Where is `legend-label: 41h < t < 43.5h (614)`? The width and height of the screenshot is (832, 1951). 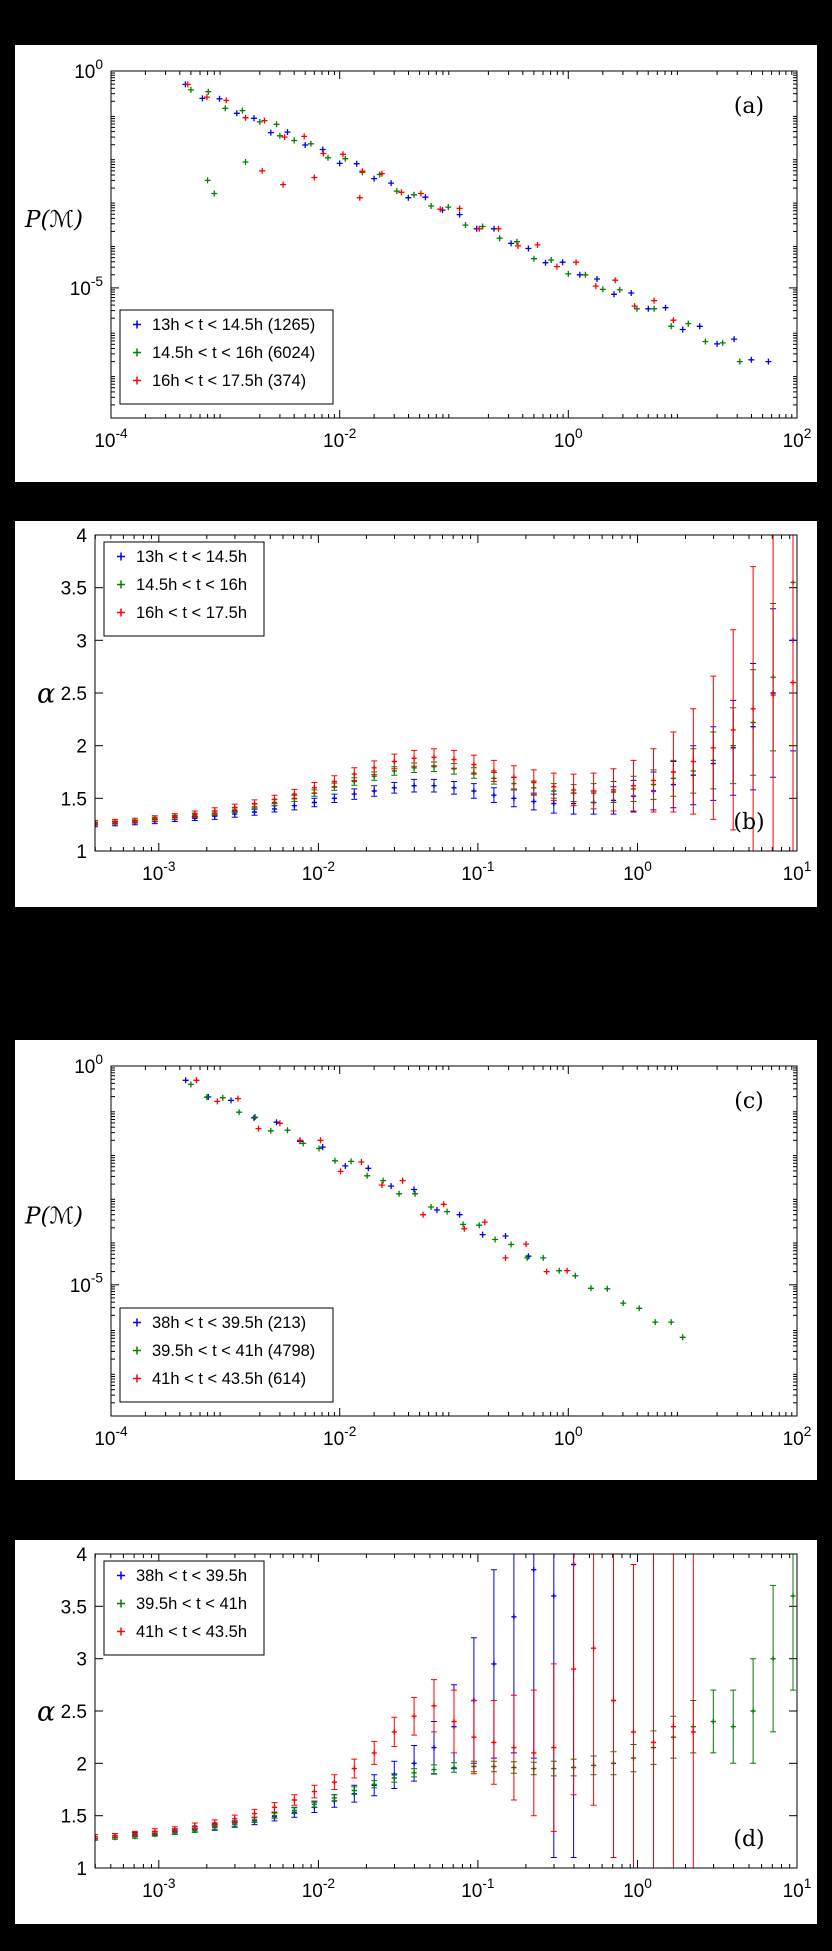 legend-label: 41h < t < 43.5h (614) is located at coordinates (229, 1379).